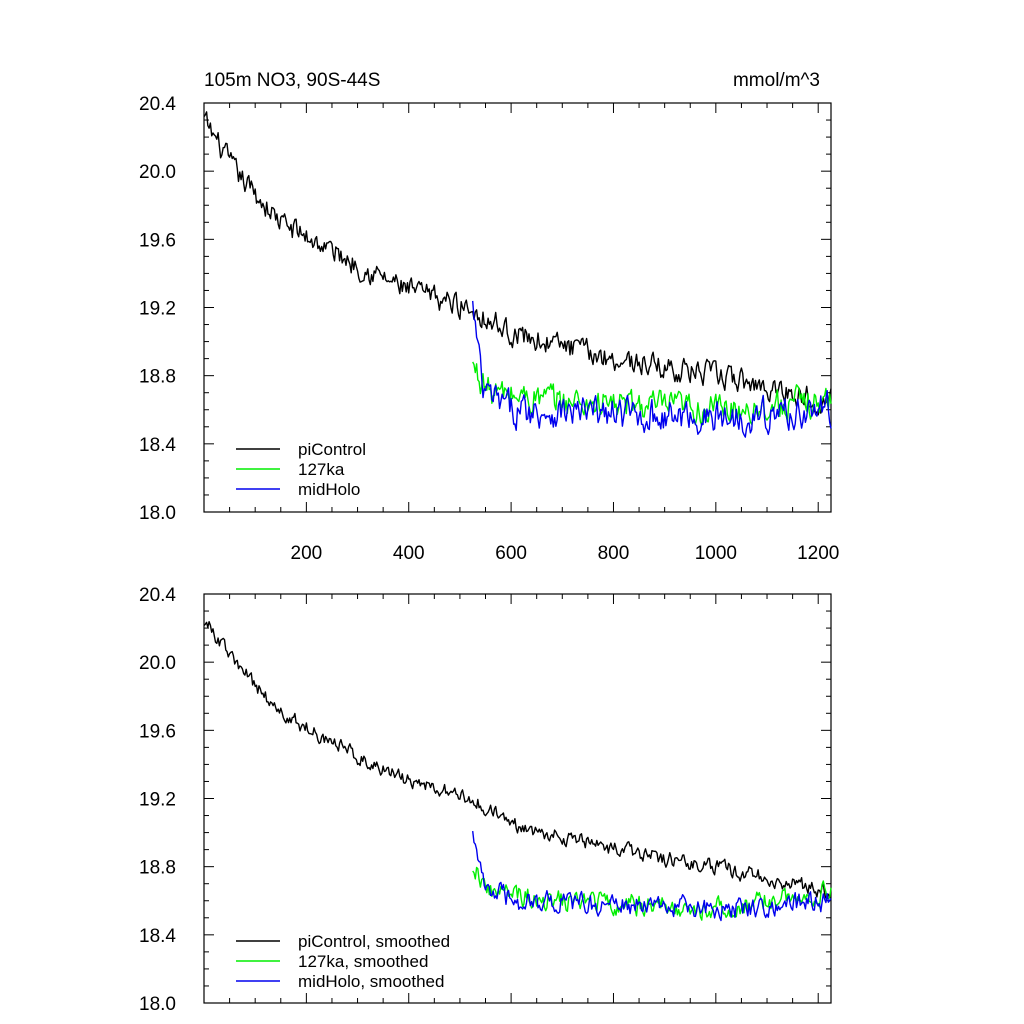 This screenshot has height=1024, width=1024. Describe the element at coordinates (409, 553) in the screenshot. I see `x-tick-label: 400` at that location.